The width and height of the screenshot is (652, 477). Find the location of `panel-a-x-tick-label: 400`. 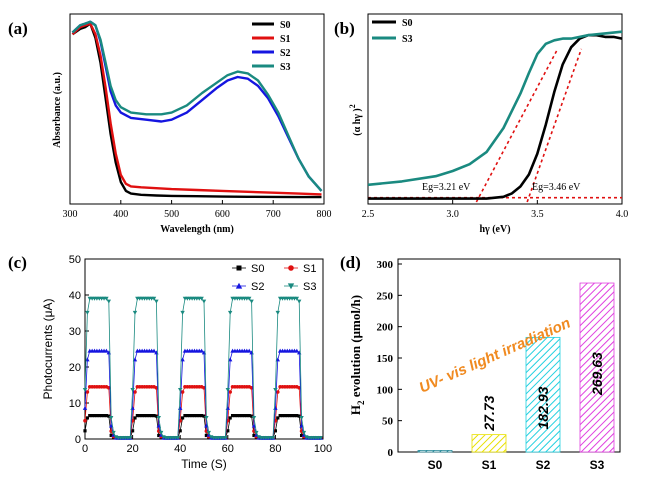

panel-a-x-tick-label: 400 is located at coordinates (120, 214).